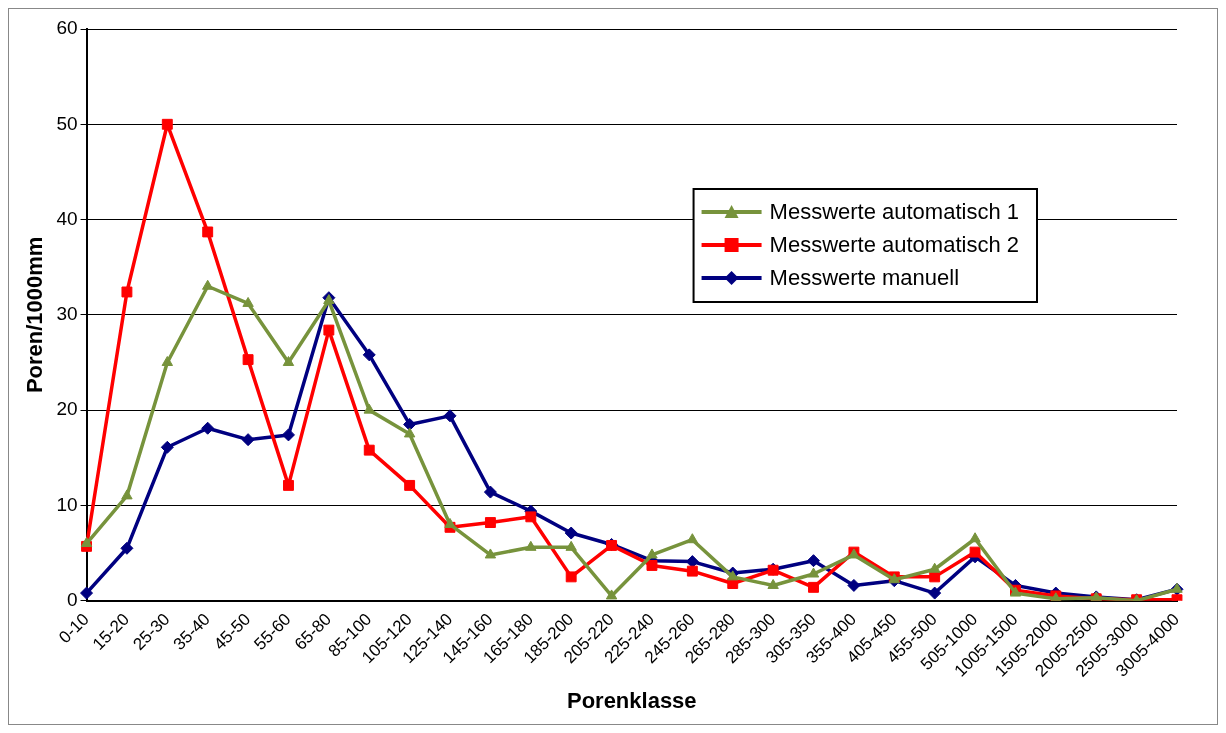 The image size is (1226, 733). I want to click on legend-label: Messwerte automatisch 1, so click(894, 212).